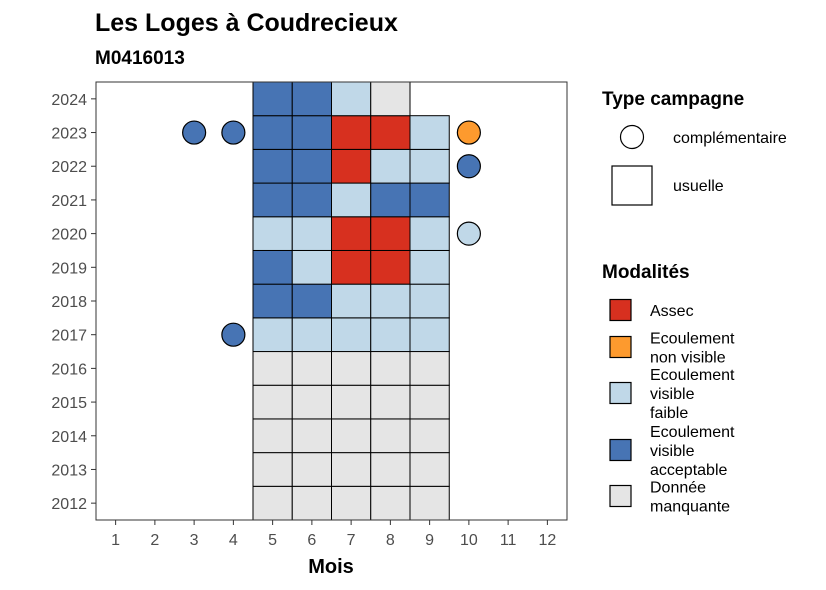  What do you see at coordinates (698, 186) in the screenshot?
I see `legend-label-usuelle: usuelle` at bounding box center [698, 186].